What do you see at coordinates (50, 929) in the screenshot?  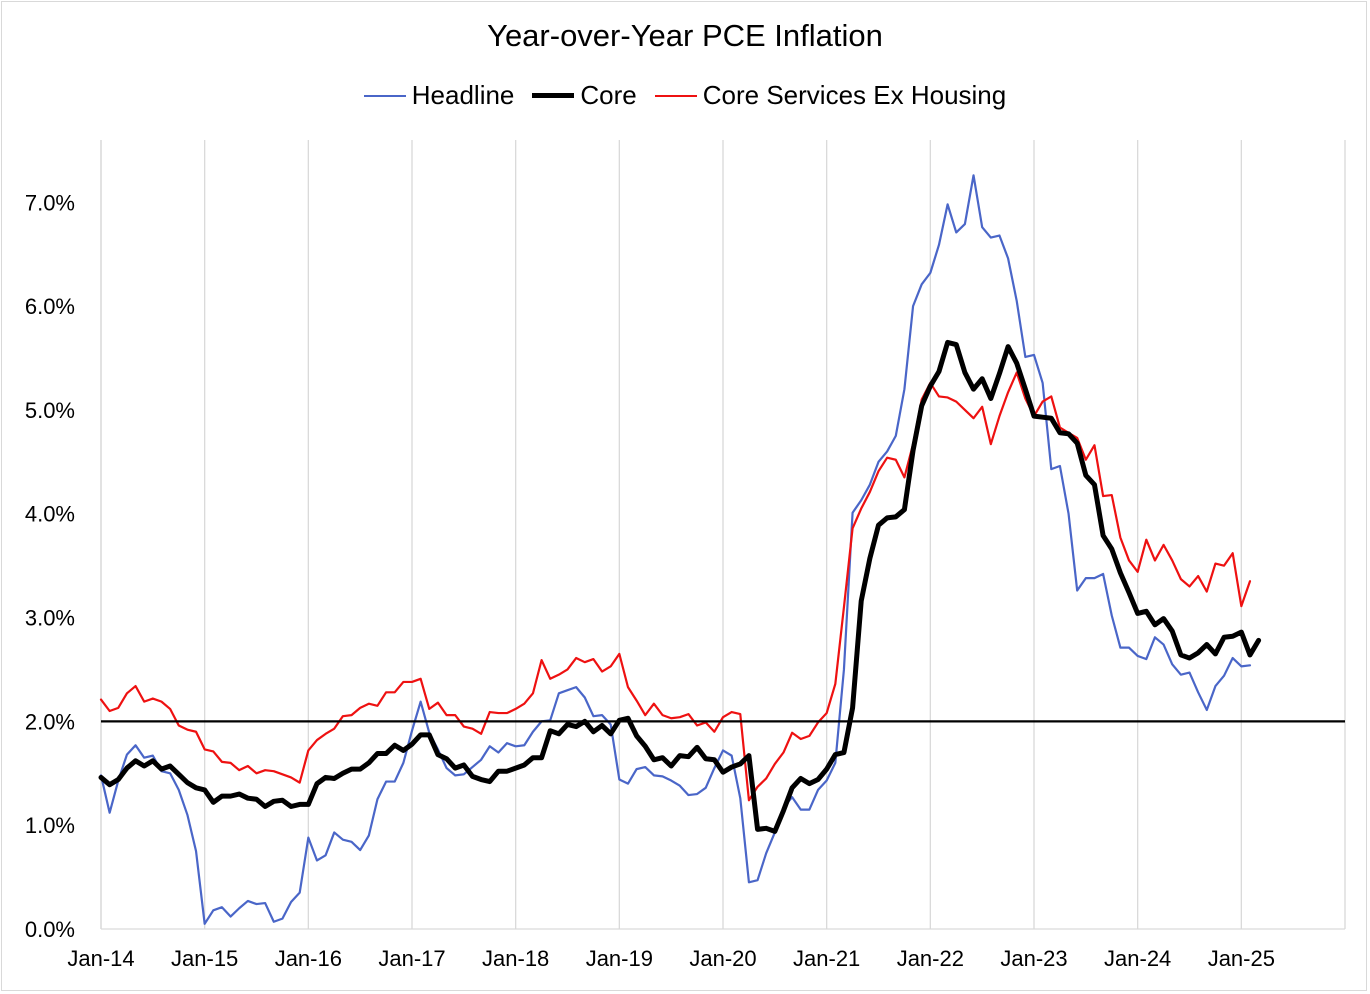 I see `y-tick-label: 0.0%` at bounding box center [50, 929].